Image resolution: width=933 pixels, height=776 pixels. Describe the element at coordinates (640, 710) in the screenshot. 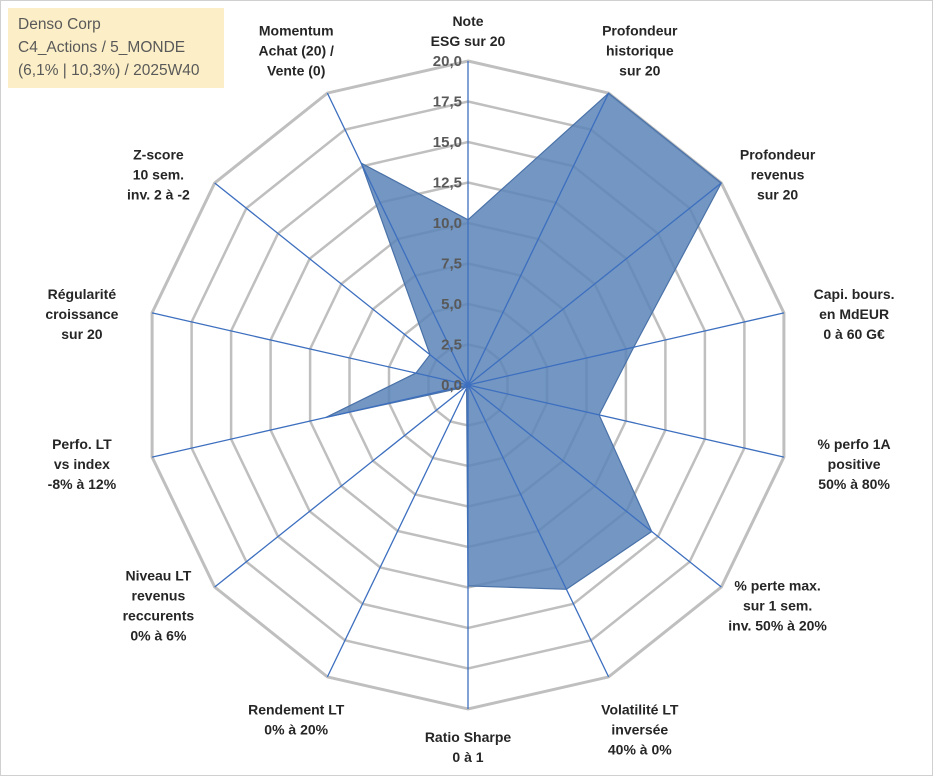

I see `axis-label-6-line-0: Volatilité LT` at that location.